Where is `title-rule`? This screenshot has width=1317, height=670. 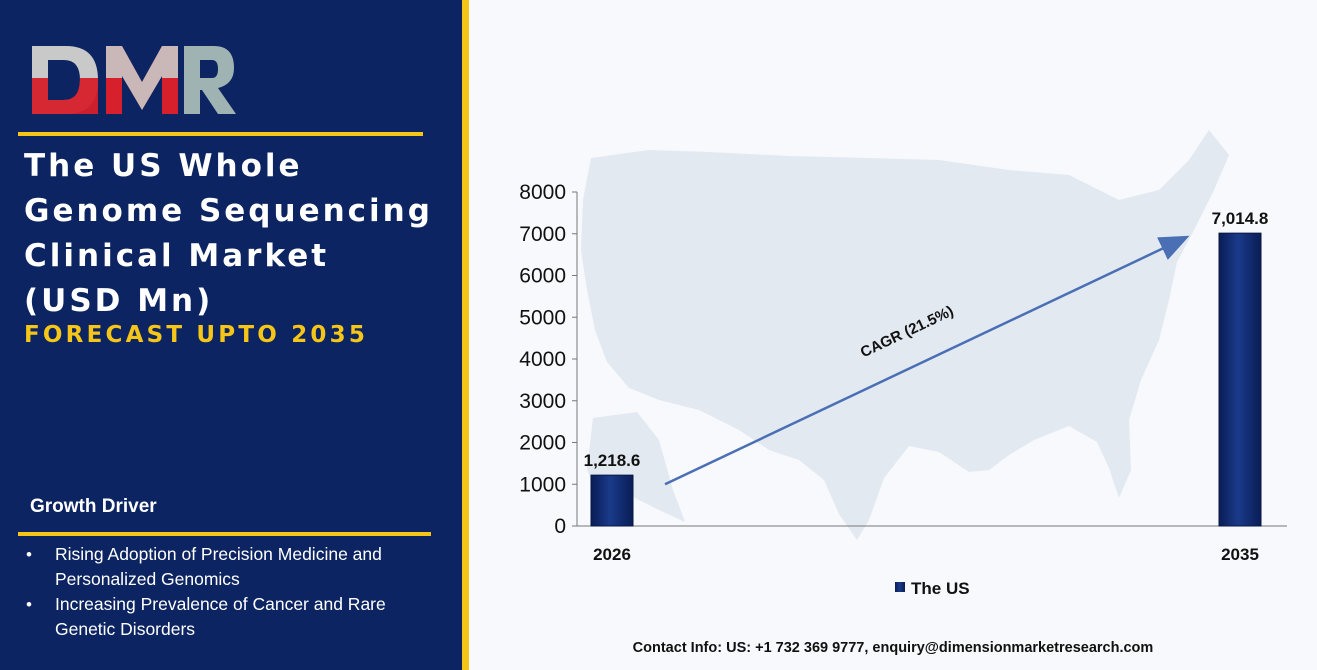 title-rule is located at coordinates (220, 134).